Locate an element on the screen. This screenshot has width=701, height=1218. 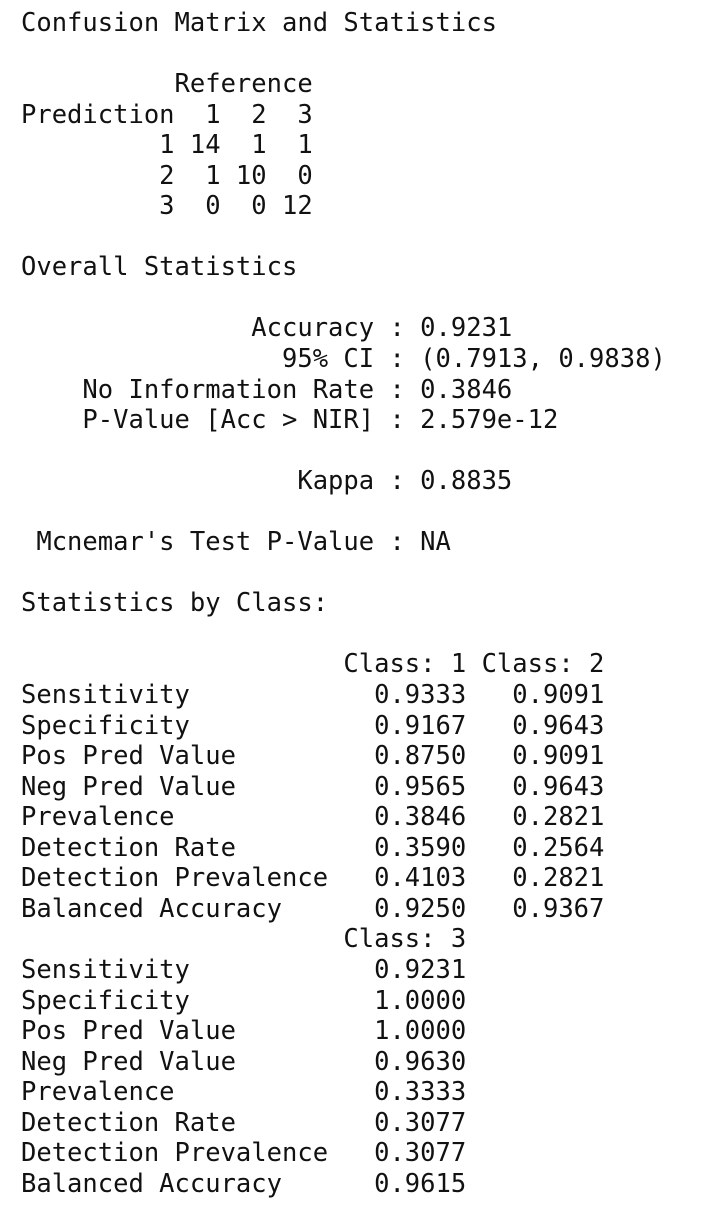
stat-row: Detection Prevalence 0.3077 is located at coordinates (244, 1153).